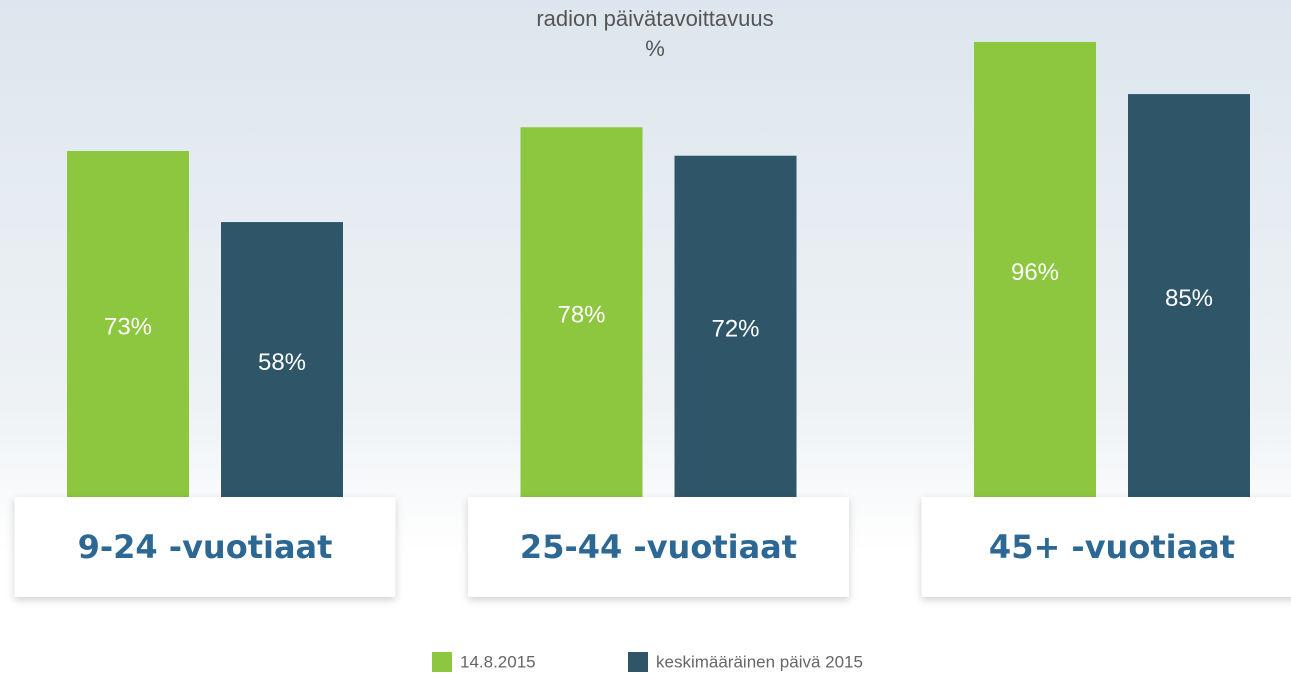 The image size is (1291, 675). I want to click on value-label: 85%, so click(1189, 298).